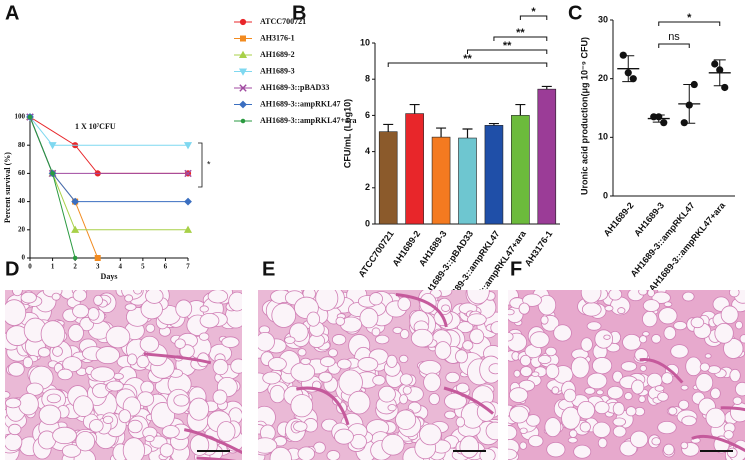 The width and height of the screenshot is (750, 466). I want to click on bar, so click(388, 178).